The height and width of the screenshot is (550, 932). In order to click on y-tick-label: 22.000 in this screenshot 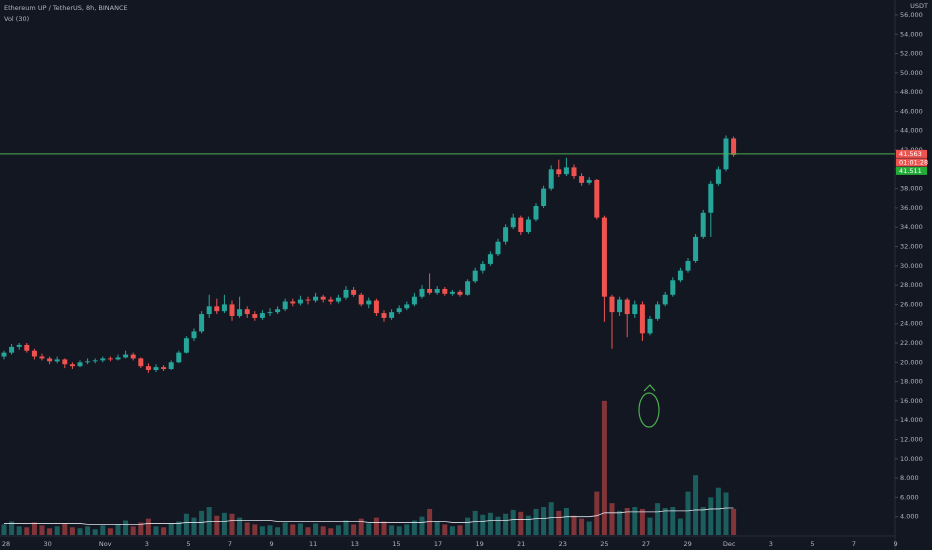, I will do `click(911, 343)`.